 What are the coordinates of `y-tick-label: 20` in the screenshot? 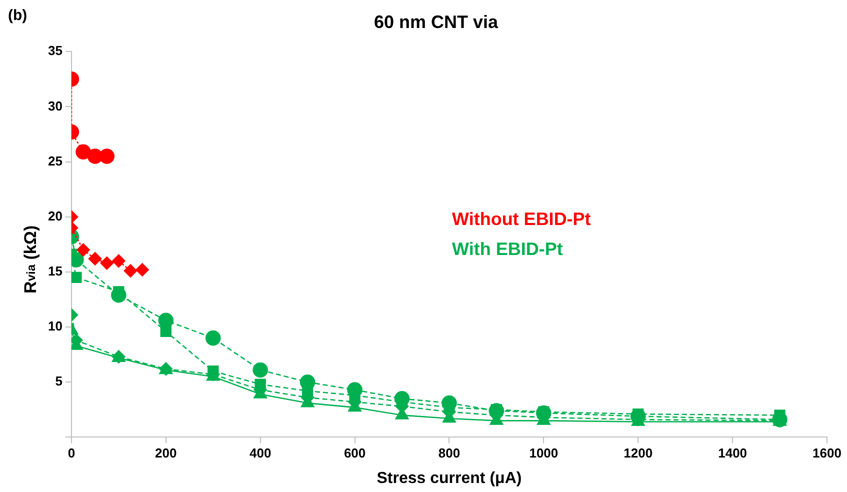 It's located at (55, 216).